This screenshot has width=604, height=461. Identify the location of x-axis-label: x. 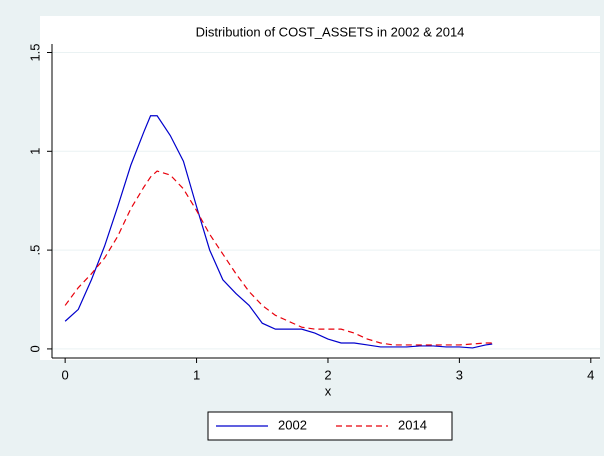
(328, 390).